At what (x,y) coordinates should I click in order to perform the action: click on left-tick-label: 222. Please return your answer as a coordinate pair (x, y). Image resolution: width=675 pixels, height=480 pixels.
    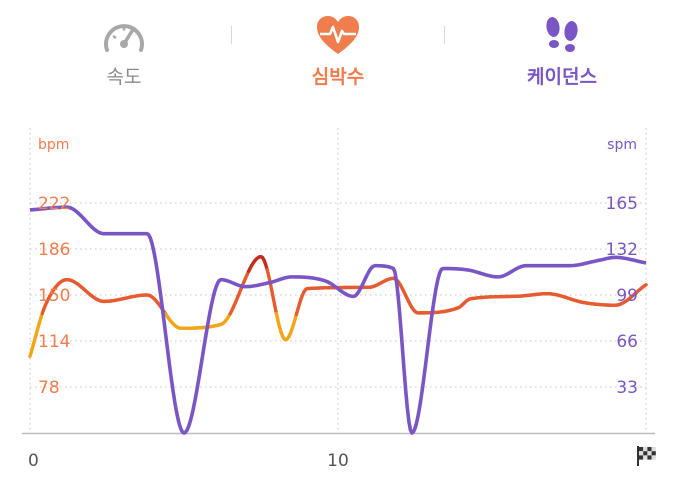
    Looking at the image, I should click on (54, 204).